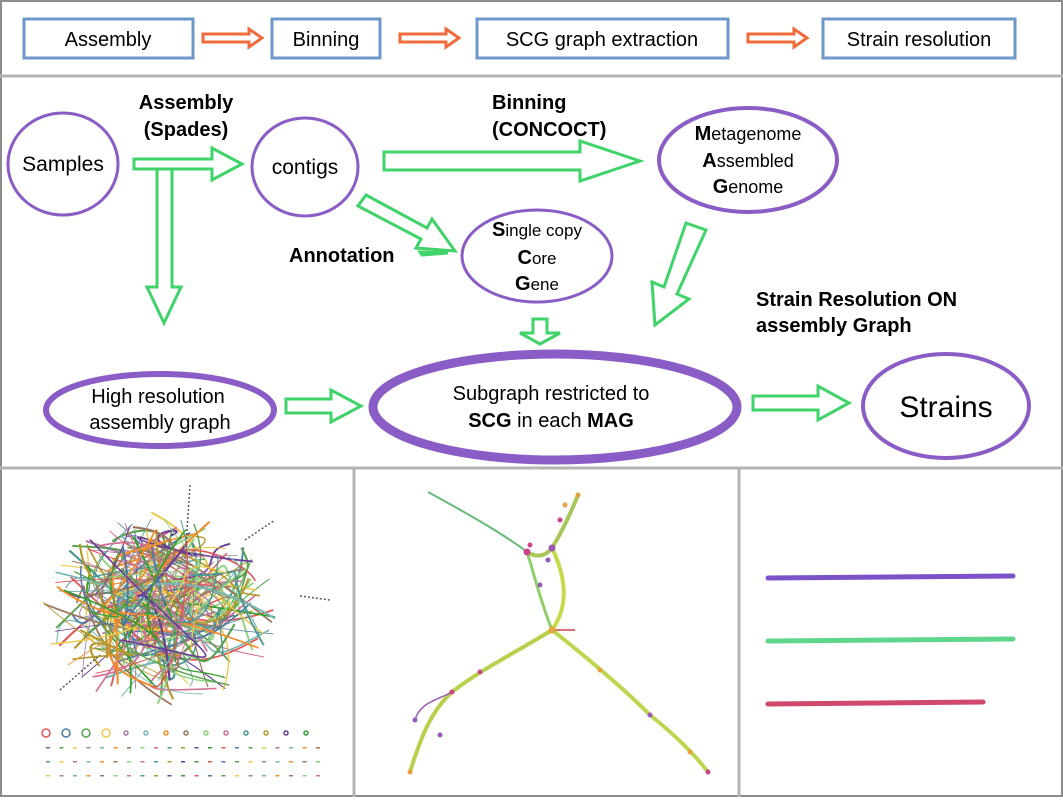 Image resolution: width=1063 pixels, height=802 pixels. I want to click on subgraph-junction-right, so click(558, 589).